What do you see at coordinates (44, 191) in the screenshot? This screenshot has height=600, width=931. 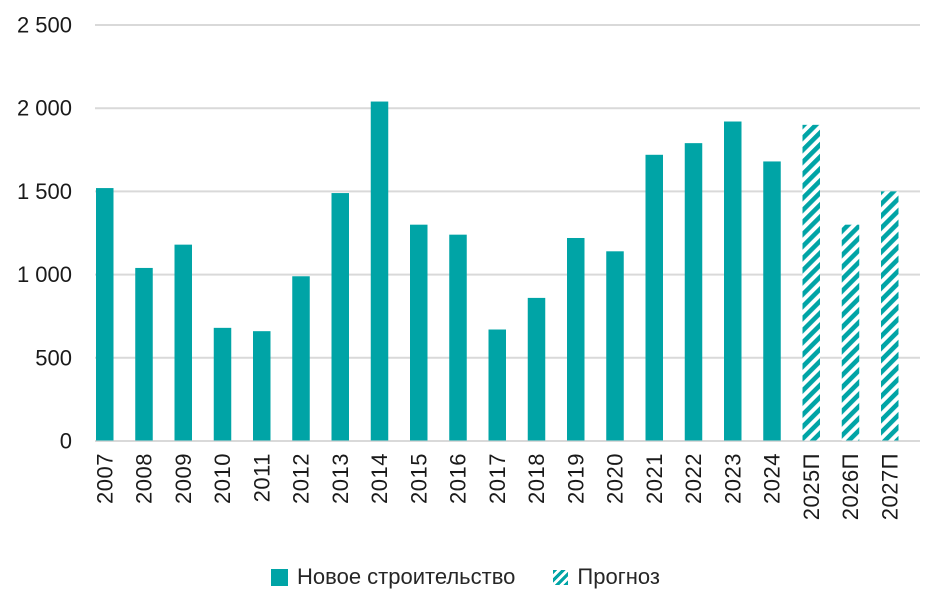 I see `y-axis-label: 1 500` at bounding box center [44, 191].